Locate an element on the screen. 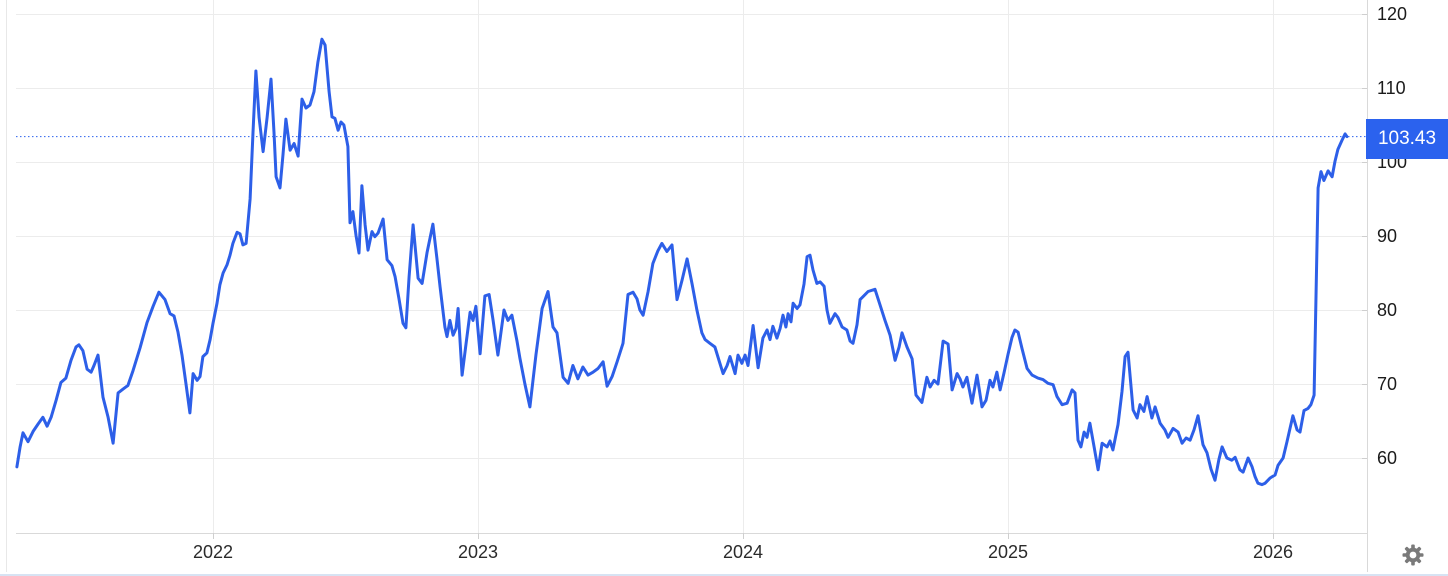 Image resolution: width=1448 pixels, height=576 pixels. x-axis-tick-label: 2022 is located at coordinates (213, 552).